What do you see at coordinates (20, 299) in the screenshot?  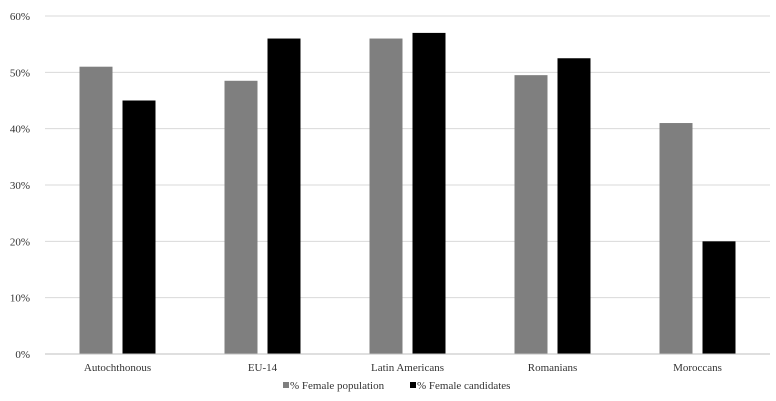 I see `y-tick-label: 10%` at bounding box center [20, 299].